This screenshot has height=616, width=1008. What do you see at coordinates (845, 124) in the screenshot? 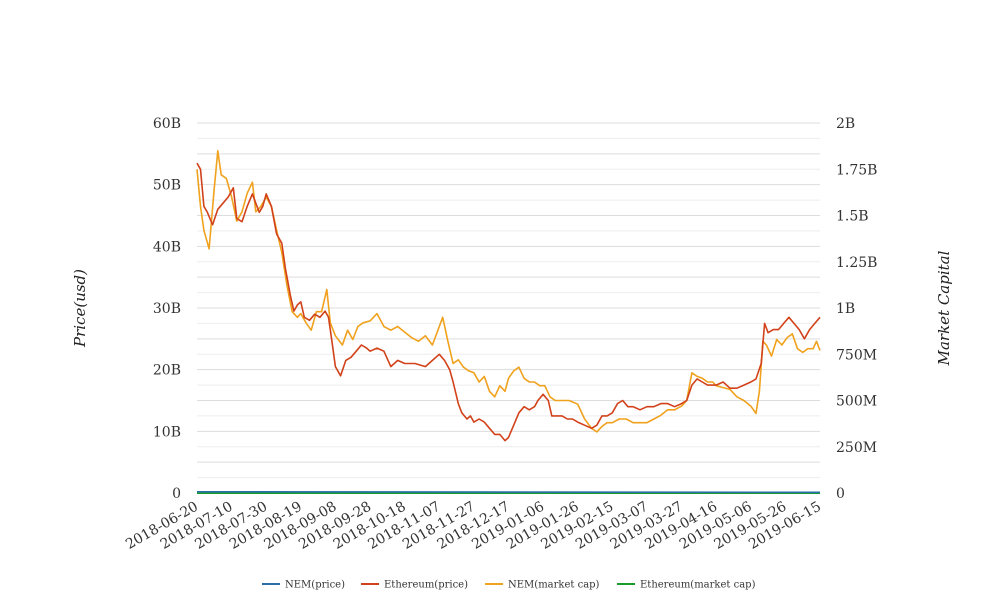
I see `y-right-tick-label: 2B` at bounding box center [845, 124].